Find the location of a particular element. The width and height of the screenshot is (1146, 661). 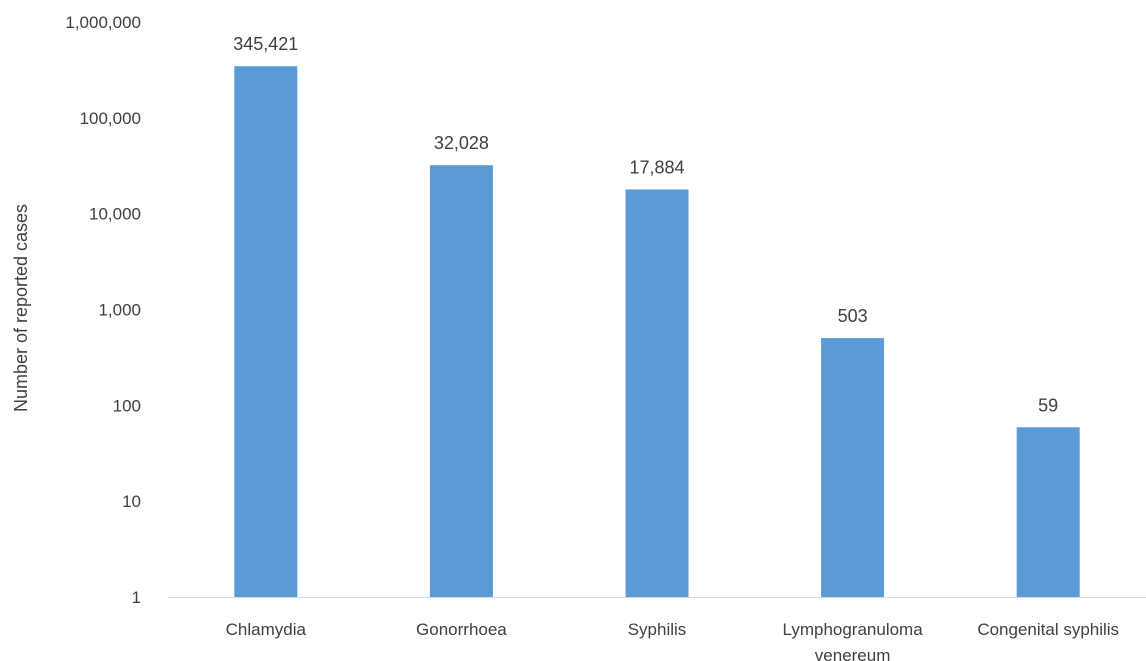

x-category-label-line: venereum is located at coordinates (853, 653).